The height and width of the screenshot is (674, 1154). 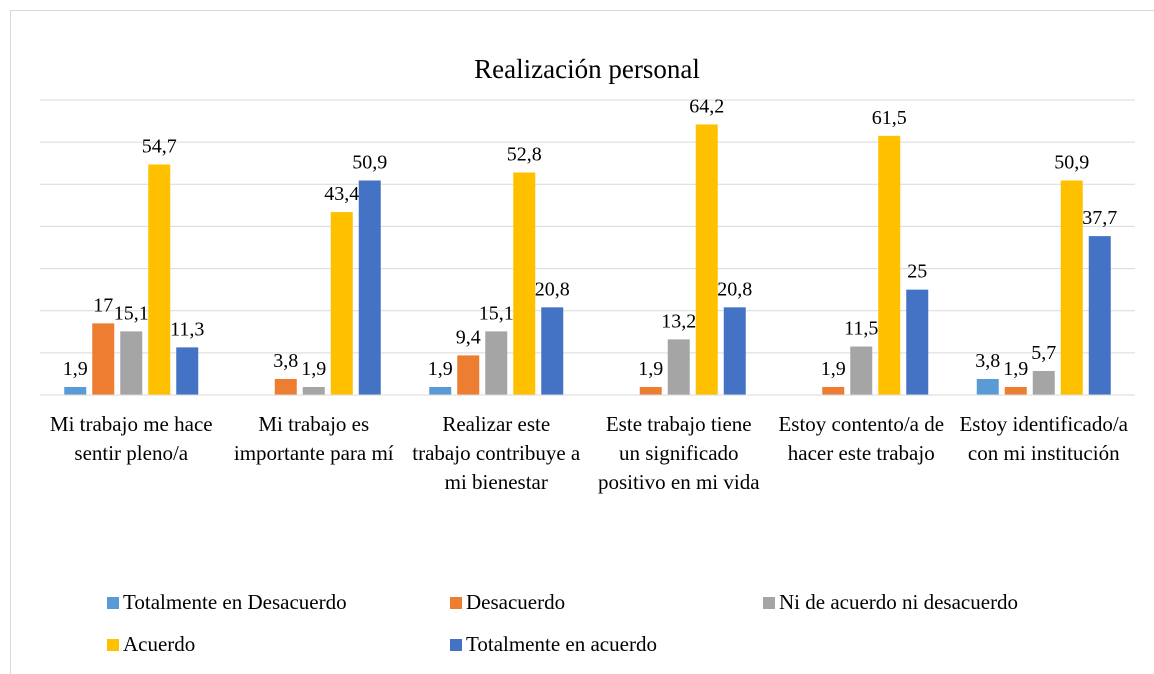 I want to click on data-label: 17, so click(x=103, y=305).